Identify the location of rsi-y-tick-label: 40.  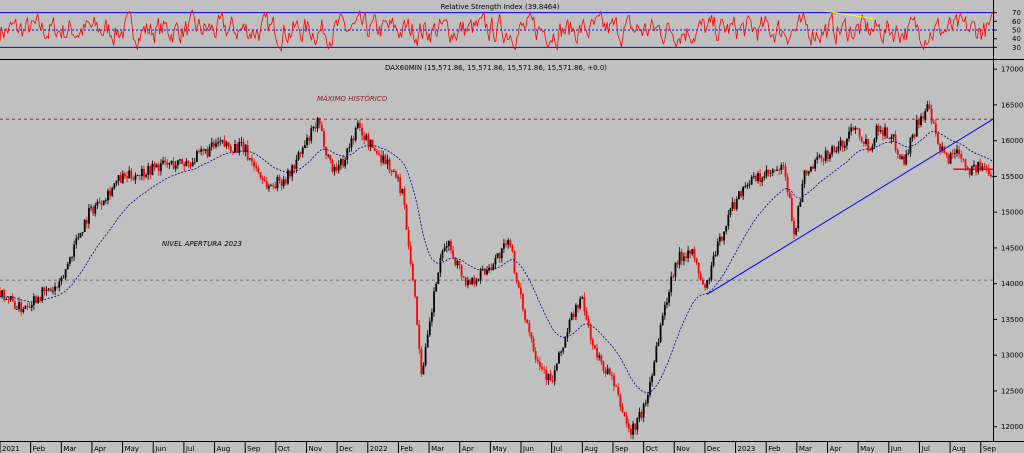
(1016, 39).